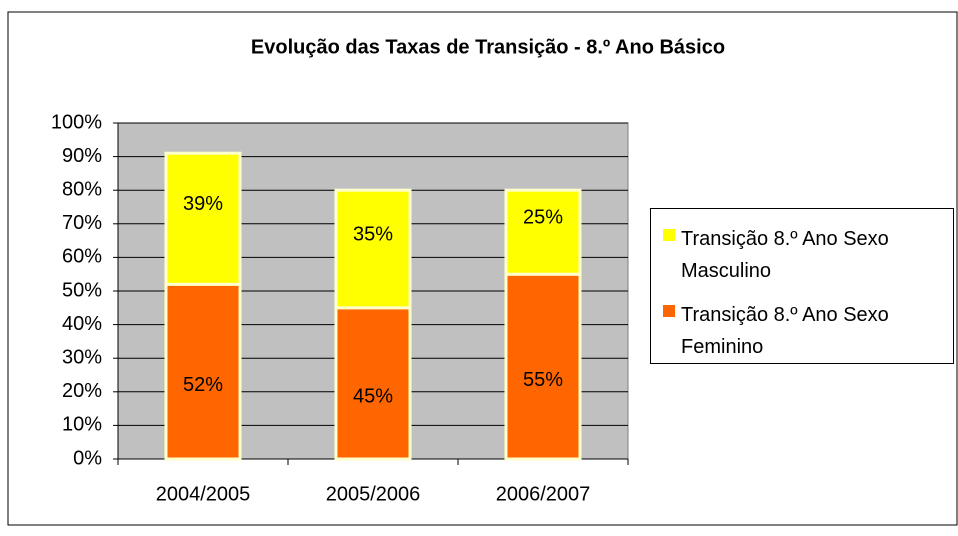 The height and width of the screenshot is (536, 958). Describe the element at coordinates (373, 397) in the screenshot. I see `data-label: 45%` at that location.